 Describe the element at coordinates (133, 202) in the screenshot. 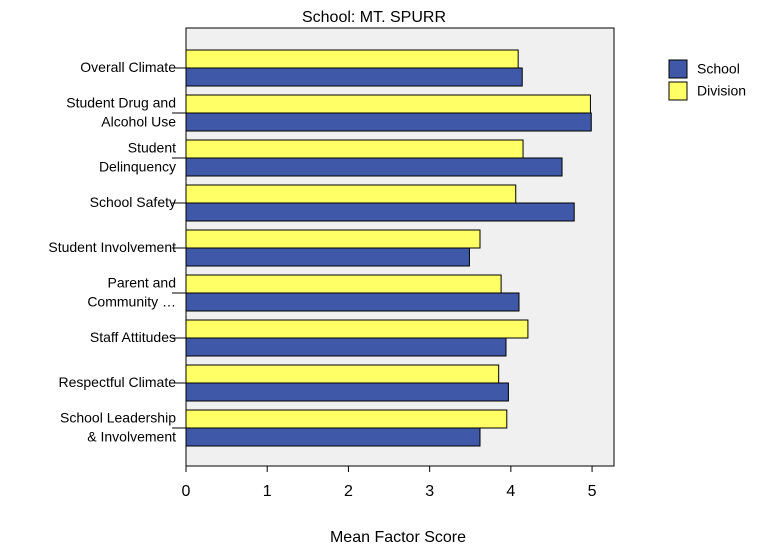

I see `y-tick-label: School Safety` at that location.